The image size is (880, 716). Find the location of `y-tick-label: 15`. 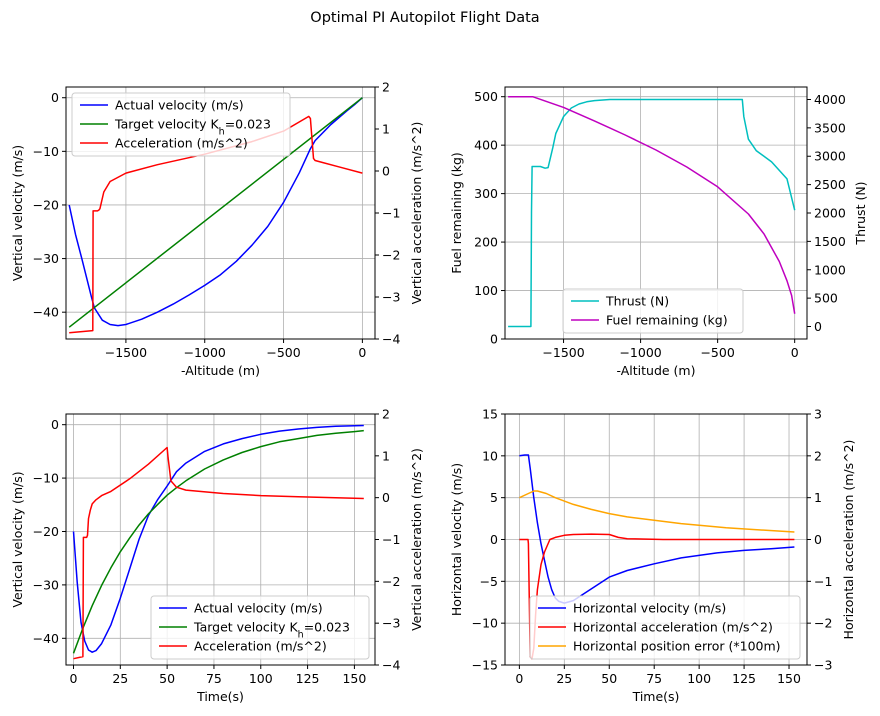

y-tick-label: 15 is located at coordinates (490, 414).